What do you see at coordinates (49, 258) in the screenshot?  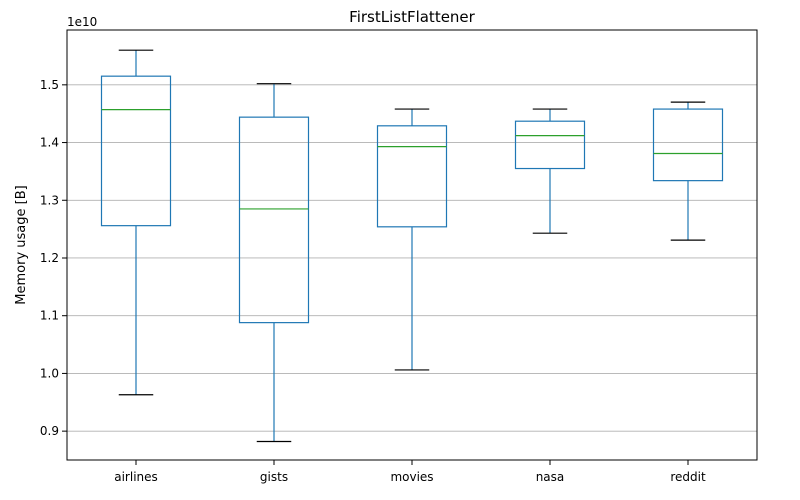 I see `y-tick-label: 1.2` at bounding box center [49, 258].